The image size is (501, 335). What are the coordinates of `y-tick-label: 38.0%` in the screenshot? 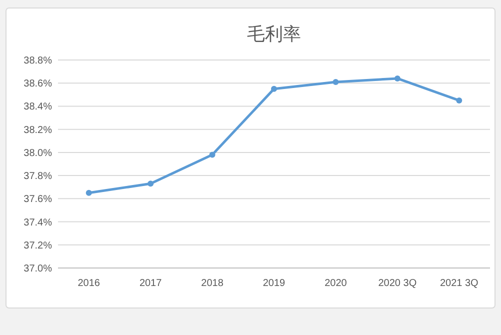 It's located at (38, 153).